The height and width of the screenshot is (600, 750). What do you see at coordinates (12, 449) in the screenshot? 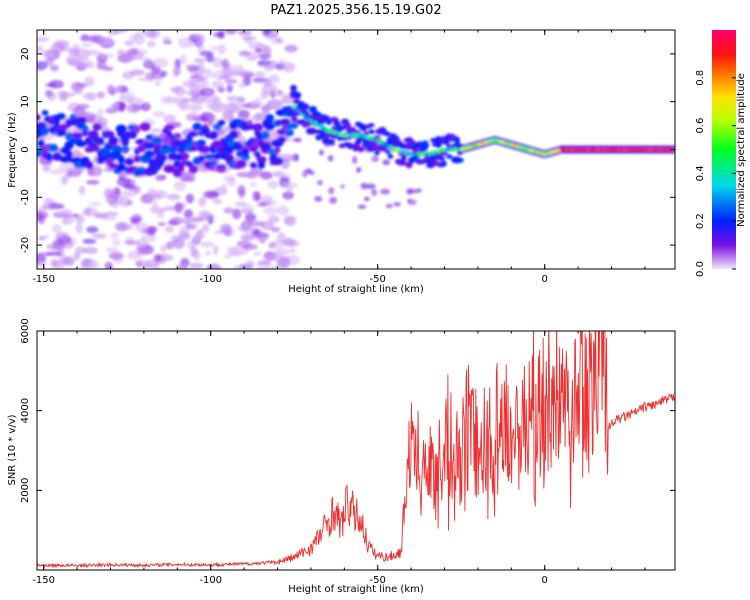
I see `line-y-axis-title: SNR (10 * v/v)` at bounding box center [12, 449].